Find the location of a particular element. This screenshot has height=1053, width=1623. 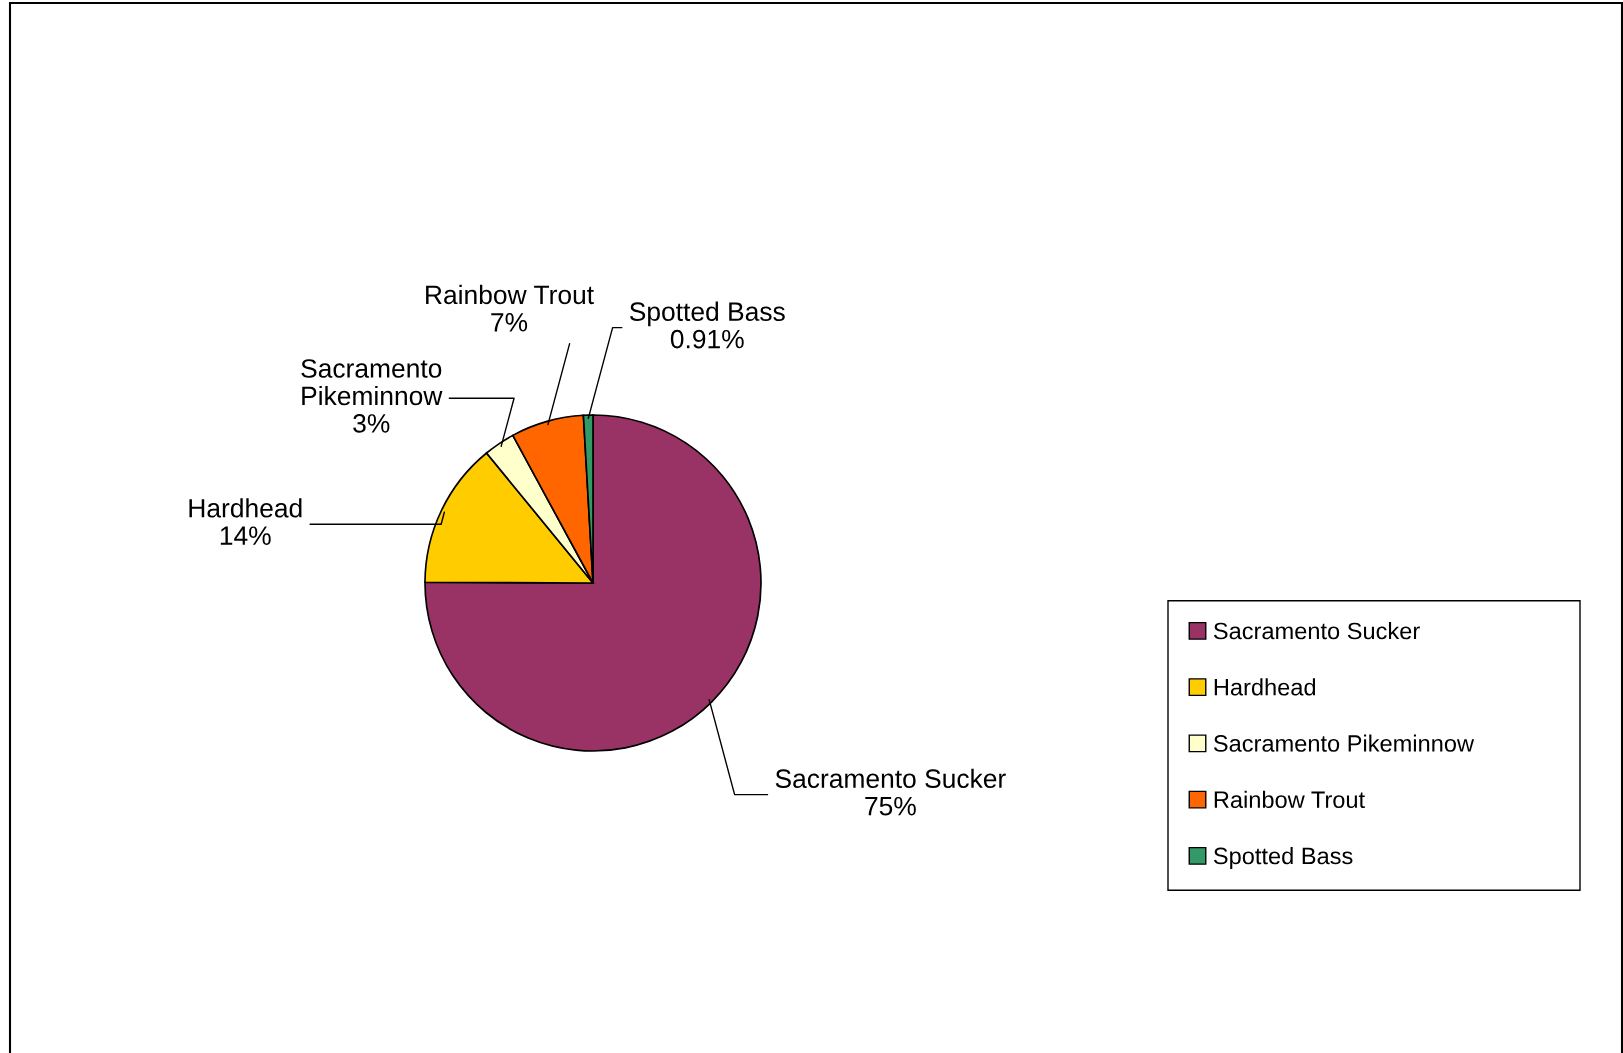

data-label: 7% is located at coordinates (509, 322).